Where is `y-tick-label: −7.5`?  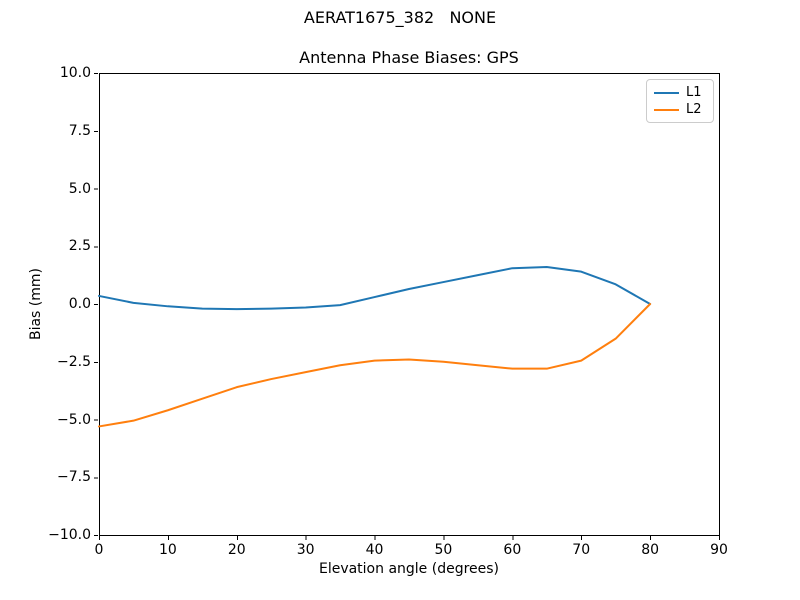 y-tick-label: −7.5 is located at coordinates (74, 477).